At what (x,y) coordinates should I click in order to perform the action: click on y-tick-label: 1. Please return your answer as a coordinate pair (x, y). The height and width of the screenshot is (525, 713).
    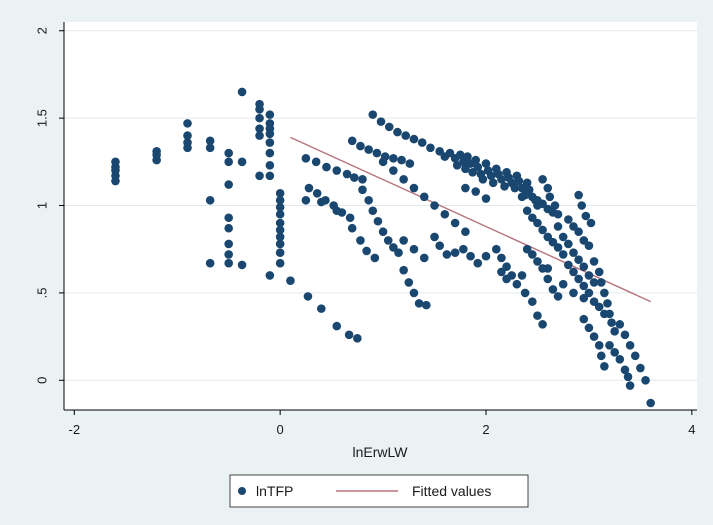
    Looking at the image, I should click on (42, 205).